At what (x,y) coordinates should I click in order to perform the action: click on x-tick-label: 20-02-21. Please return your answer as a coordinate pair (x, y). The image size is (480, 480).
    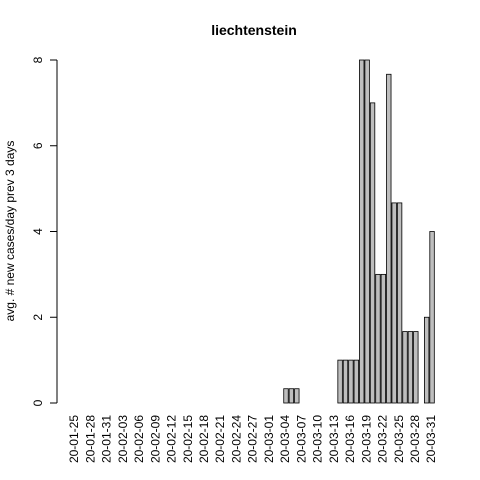
    Looking at the image, I should click on (220, 439).